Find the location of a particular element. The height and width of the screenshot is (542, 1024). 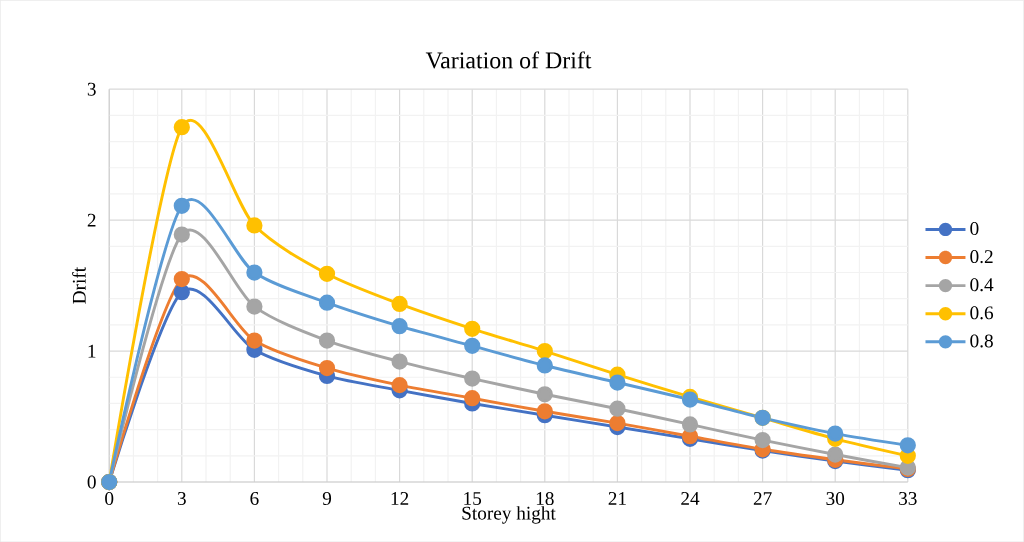

x-tick-label: 27 is located at coordinates (762, 498).